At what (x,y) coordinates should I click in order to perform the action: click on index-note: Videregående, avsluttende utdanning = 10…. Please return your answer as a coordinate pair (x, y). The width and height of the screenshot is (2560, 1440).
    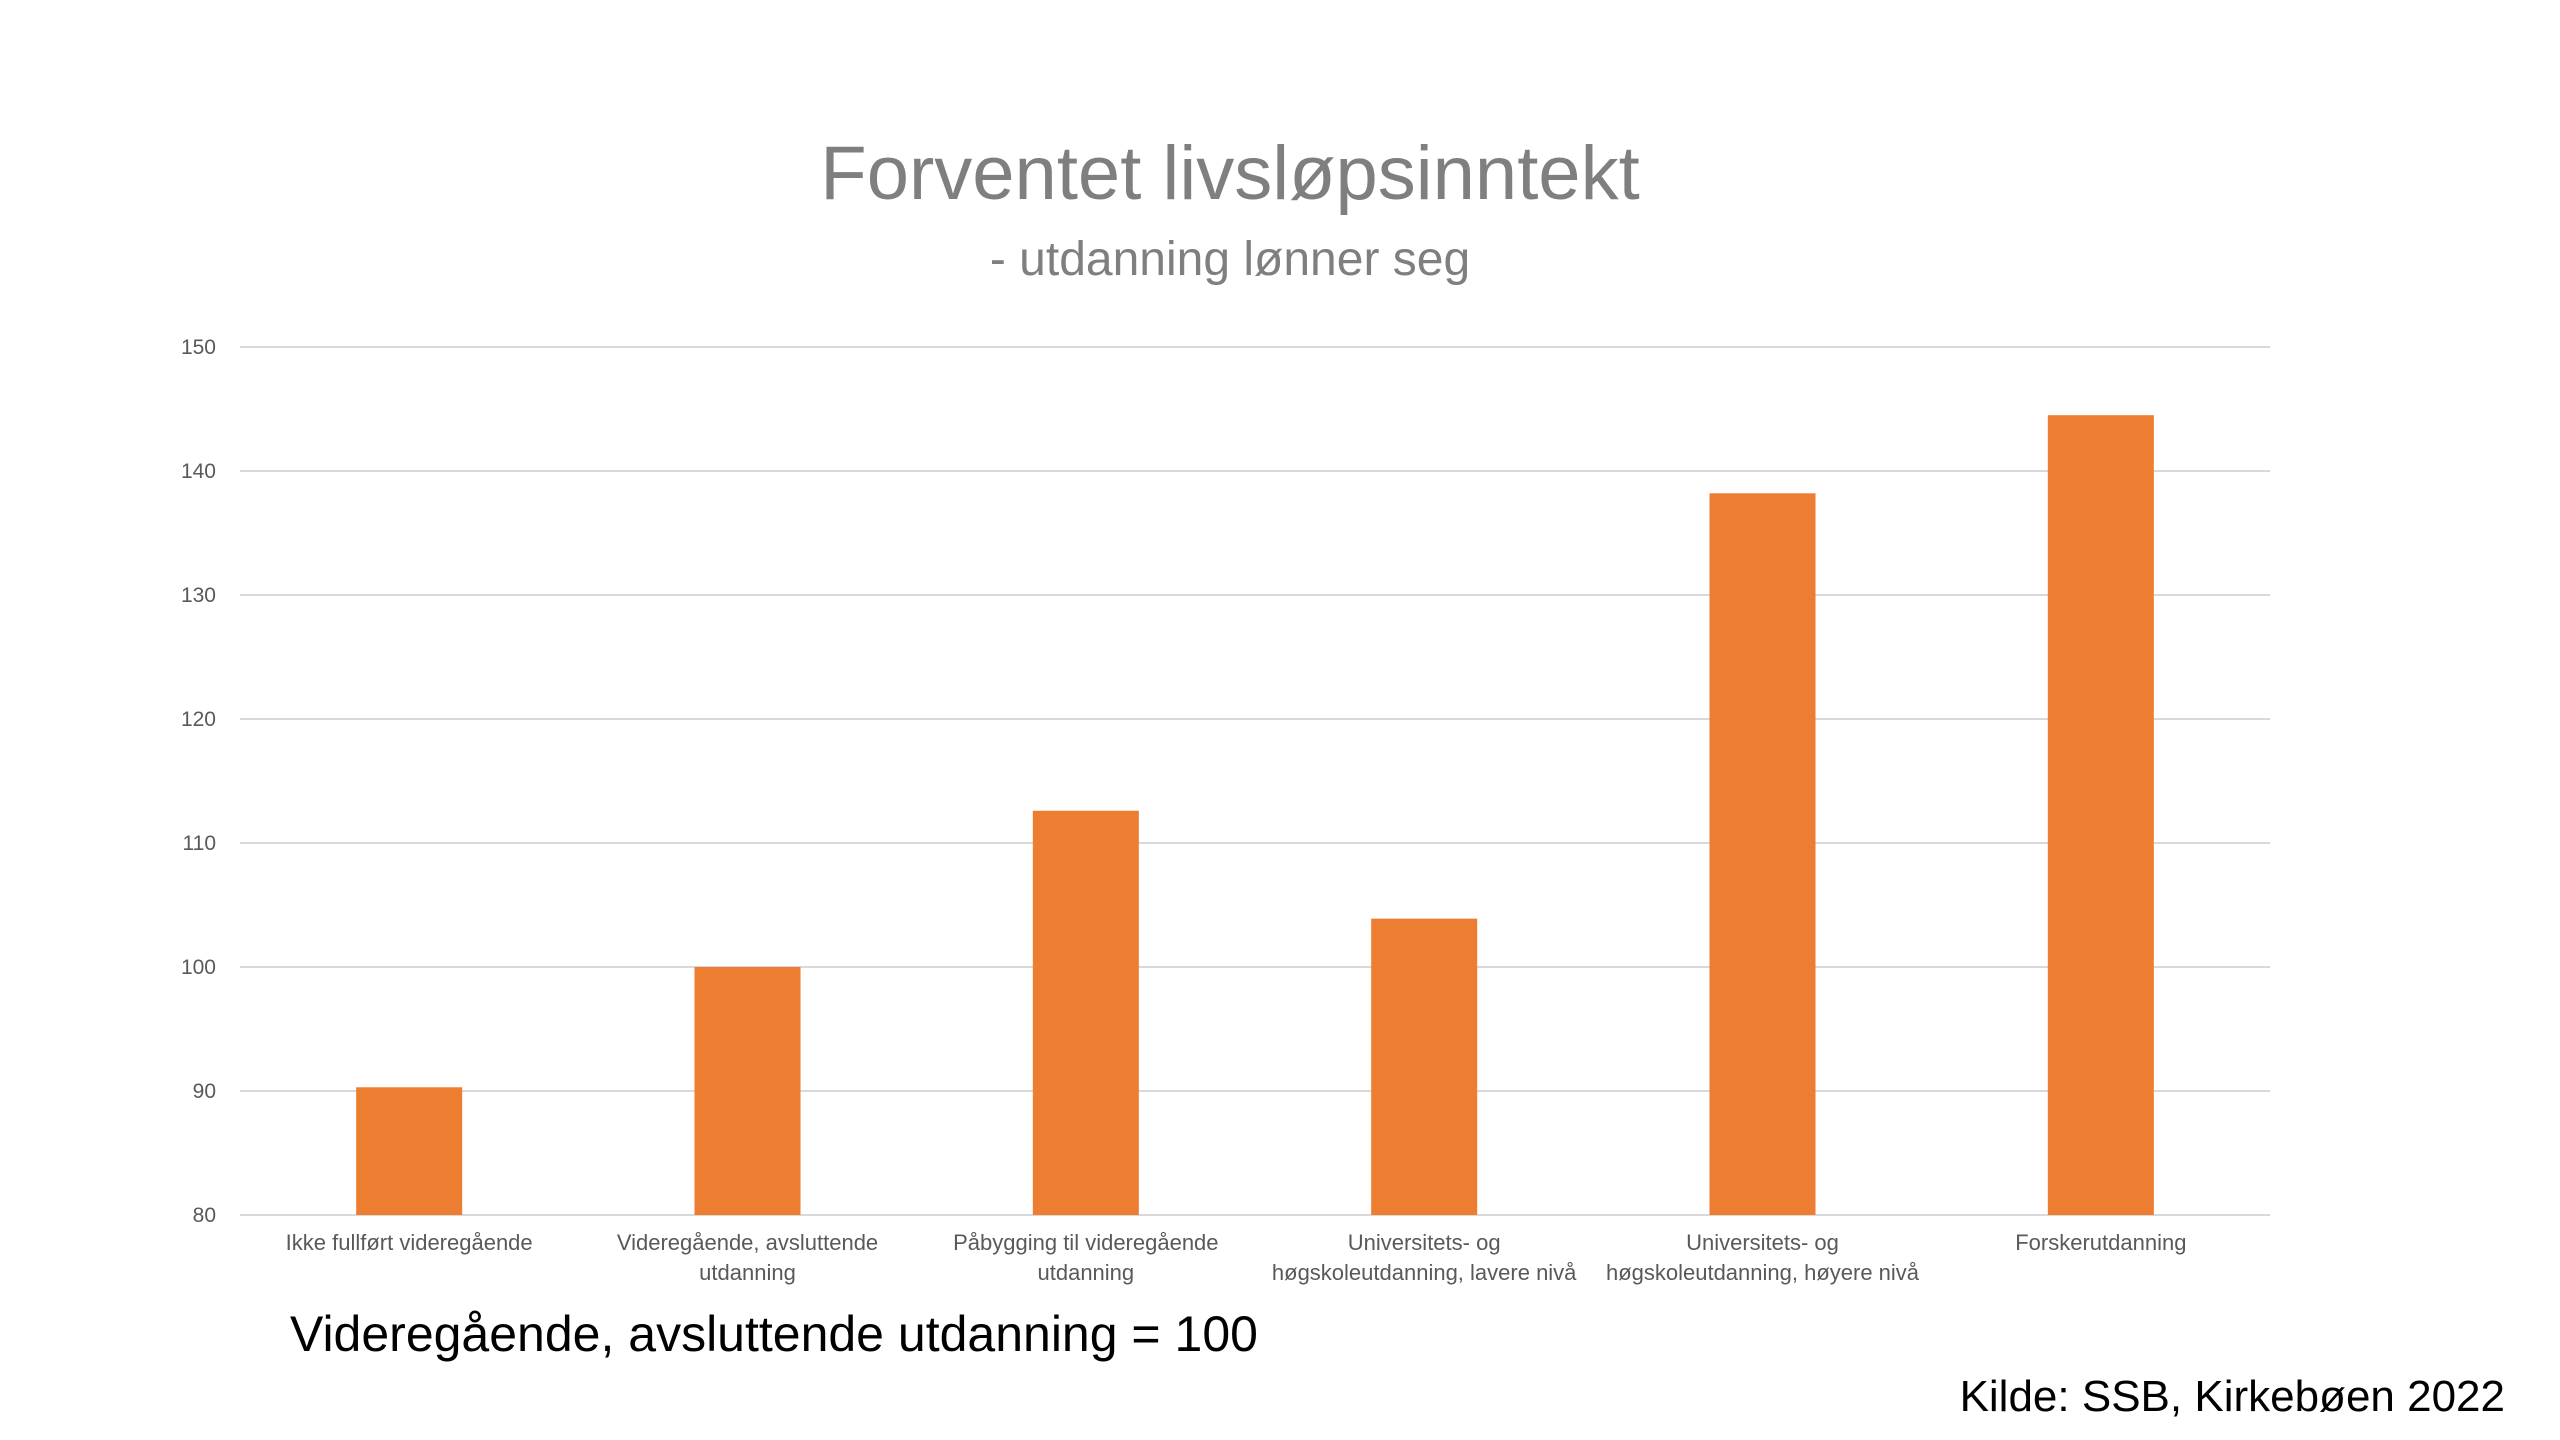
    Looking at the image, I should click on (774, 1334).